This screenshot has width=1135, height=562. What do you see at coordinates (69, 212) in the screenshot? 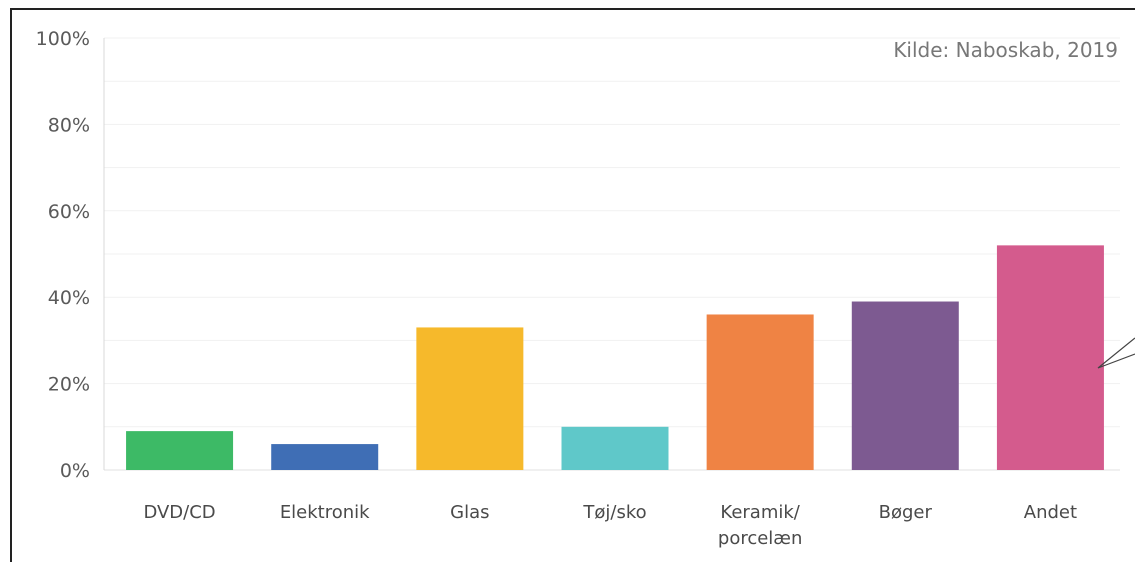
I see `y-tick-label: 60%` at bounding box center [69, 212].